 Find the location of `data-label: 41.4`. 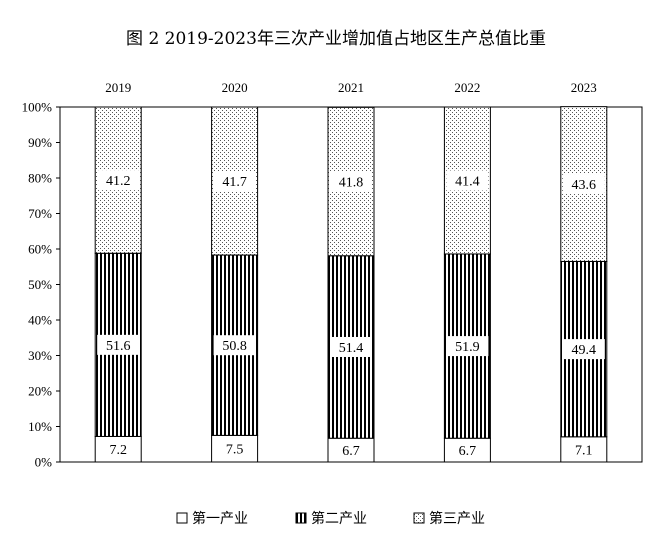

data-label: 41.4 is located at coordinates (467, 181).